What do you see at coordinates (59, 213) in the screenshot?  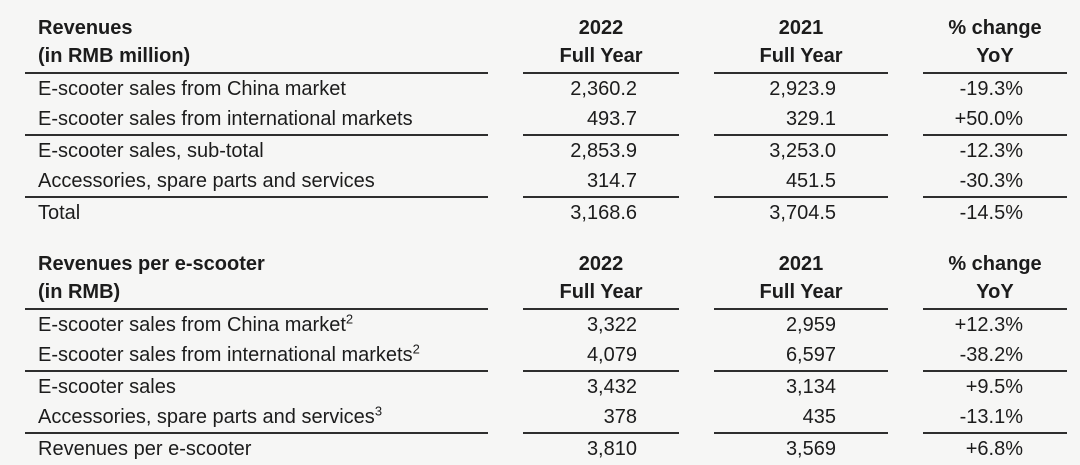 I see `row-label-text: Total` at bounding box center [59, 213].